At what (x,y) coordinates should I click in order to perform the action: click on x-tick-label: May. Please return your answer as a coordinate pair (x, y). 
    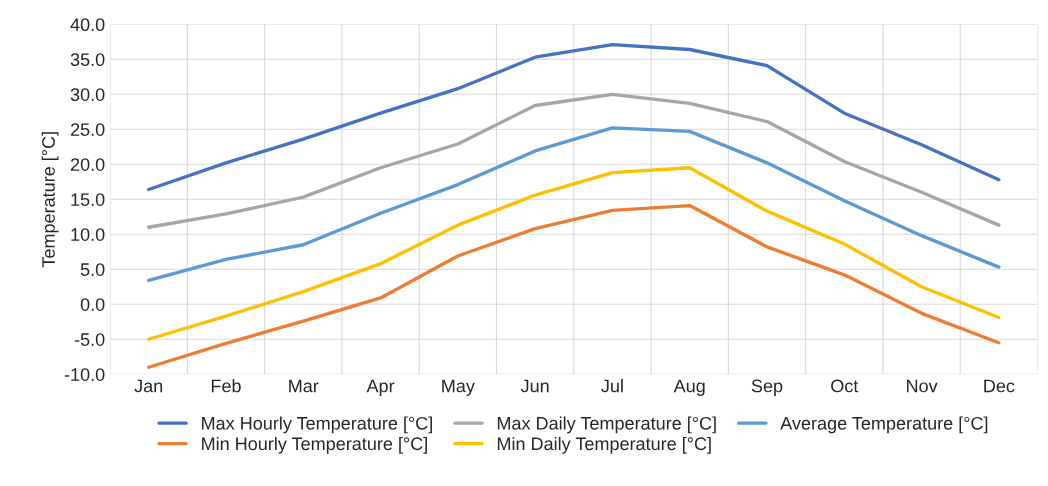
    Looking at the image, I should click on (458, 387).